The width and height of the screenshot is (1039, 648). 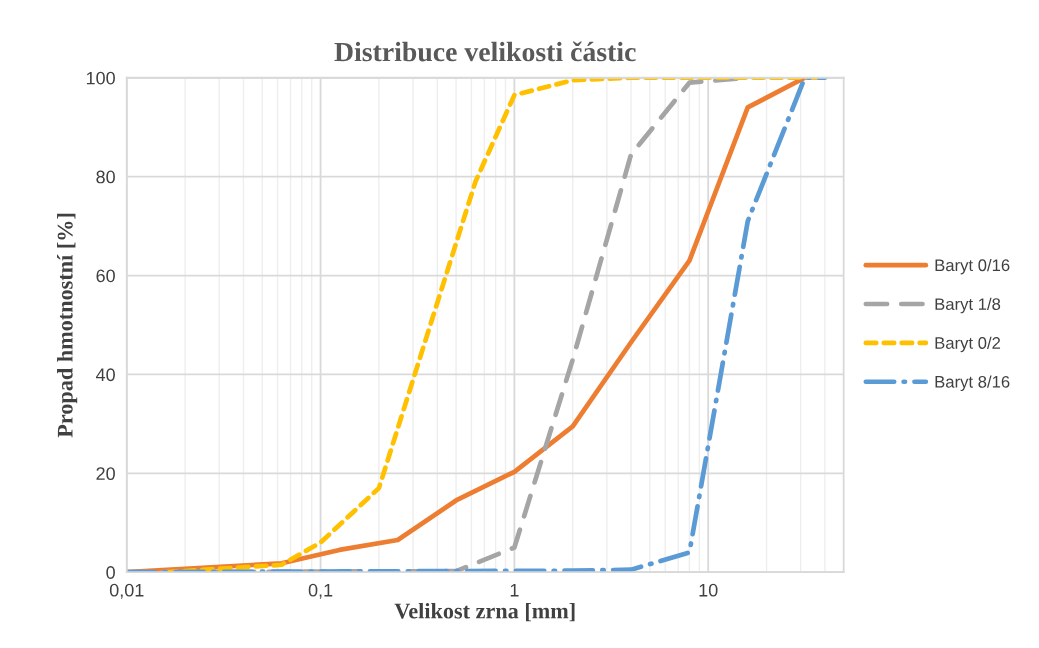 What do you see at coordinates (484, 612) in the screenshot?
I see `x-axis-title: Velikost zrna [mm]` at bounding box center [484, 612].